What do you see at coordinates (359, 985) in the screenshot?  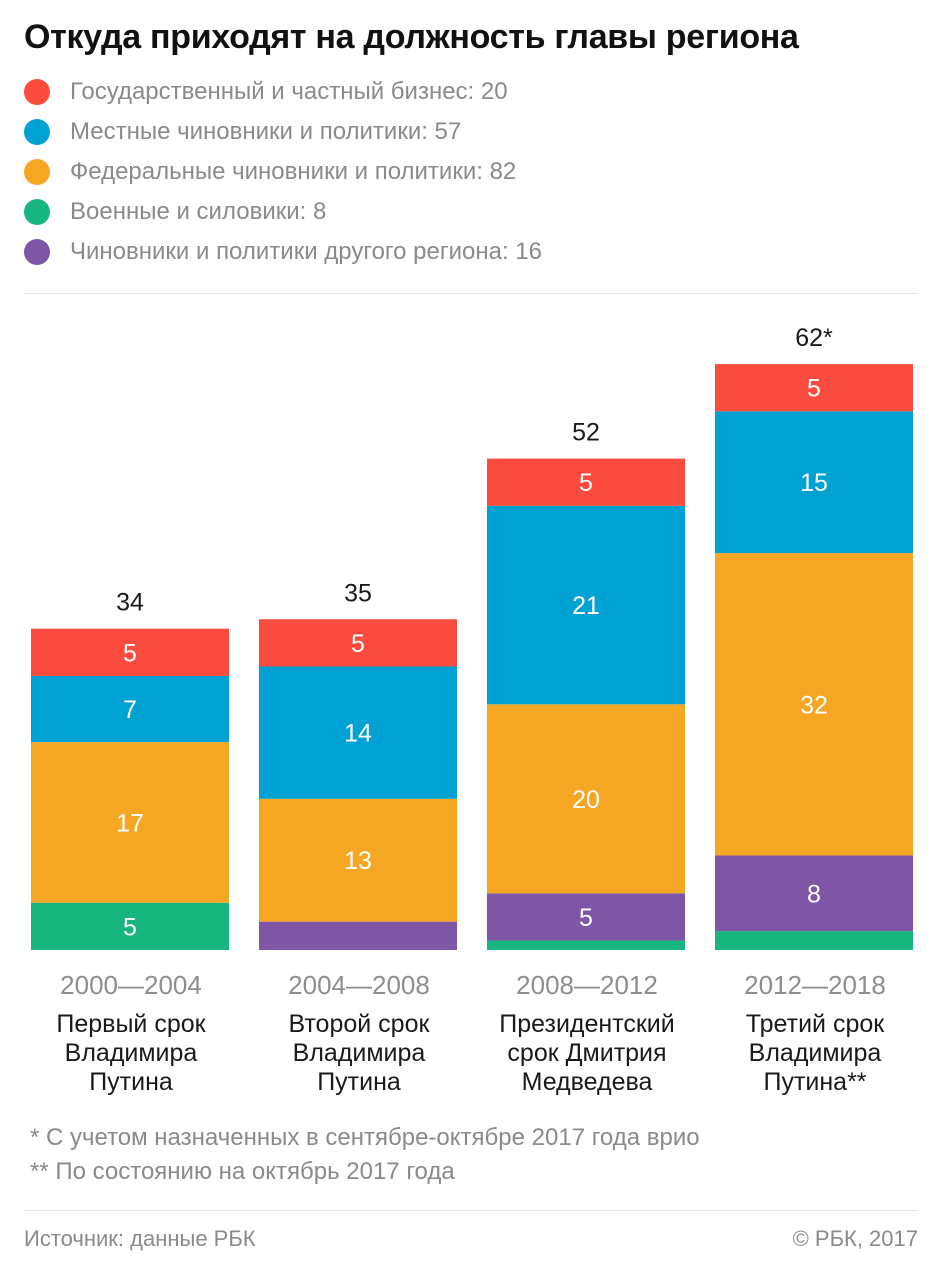 I see `period-label-2: 2004—2008` at bounding box center [359, 985].